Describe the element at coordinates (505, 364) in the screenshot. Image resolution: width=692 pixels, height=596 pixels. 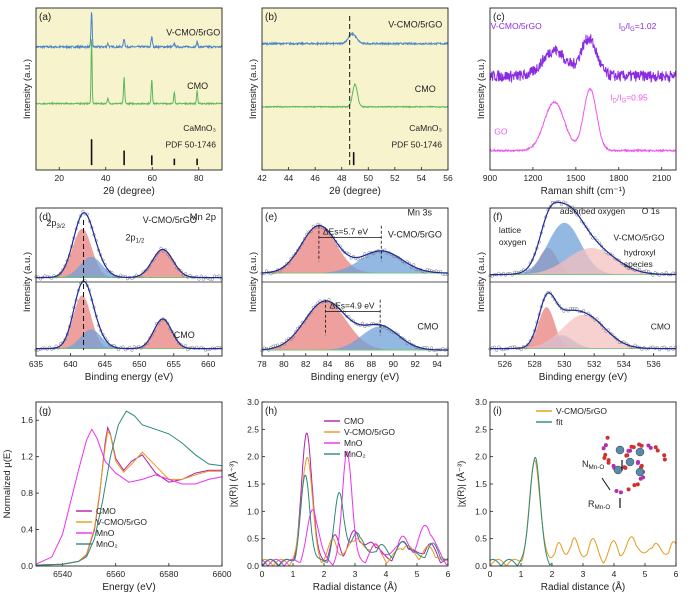
I see `x-tick-label: 526` at that location.